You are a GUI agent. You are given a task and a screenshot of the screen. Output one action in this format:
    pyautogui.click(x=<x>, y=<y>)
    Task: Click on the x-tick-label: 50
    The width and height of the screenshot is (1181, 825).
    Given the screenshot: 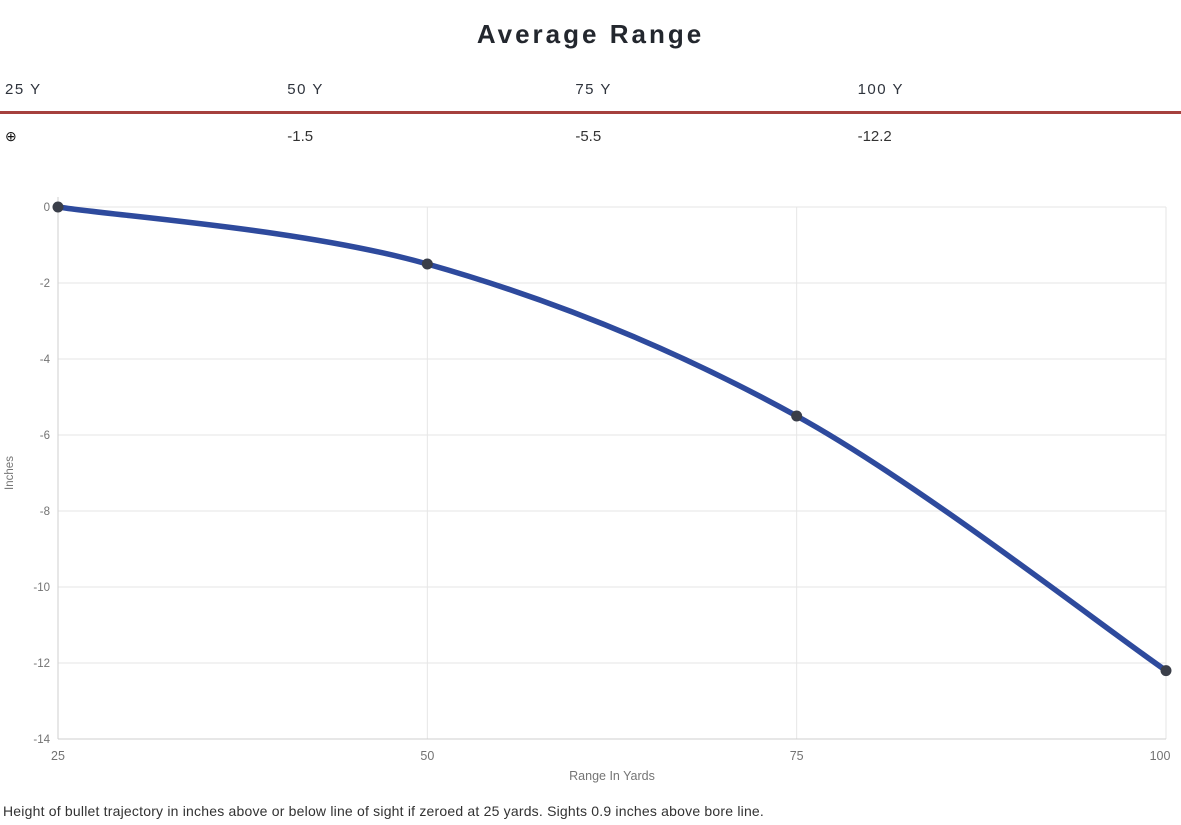 What is the action you would take?
    pyautogui.click(x=427, y=756)
    